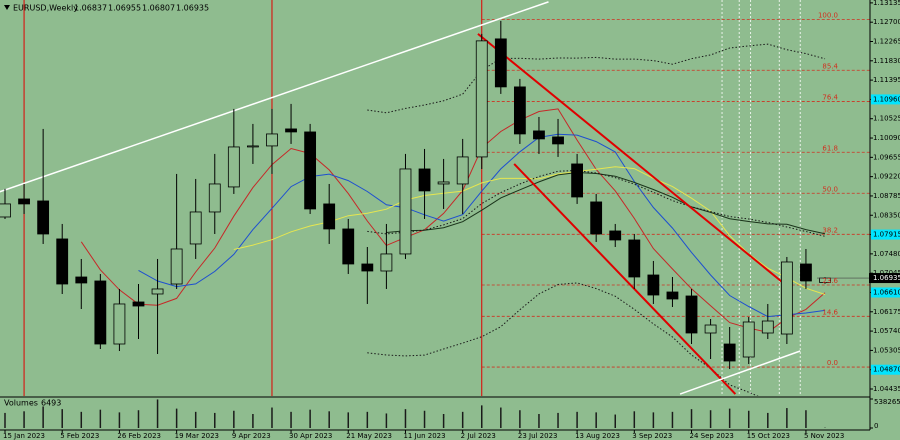 This screenshot has height=440, width=900. Describe the element at coordinates (886, 119) in the screenshot. I see `y-tick-label: 1.10525` at that location.